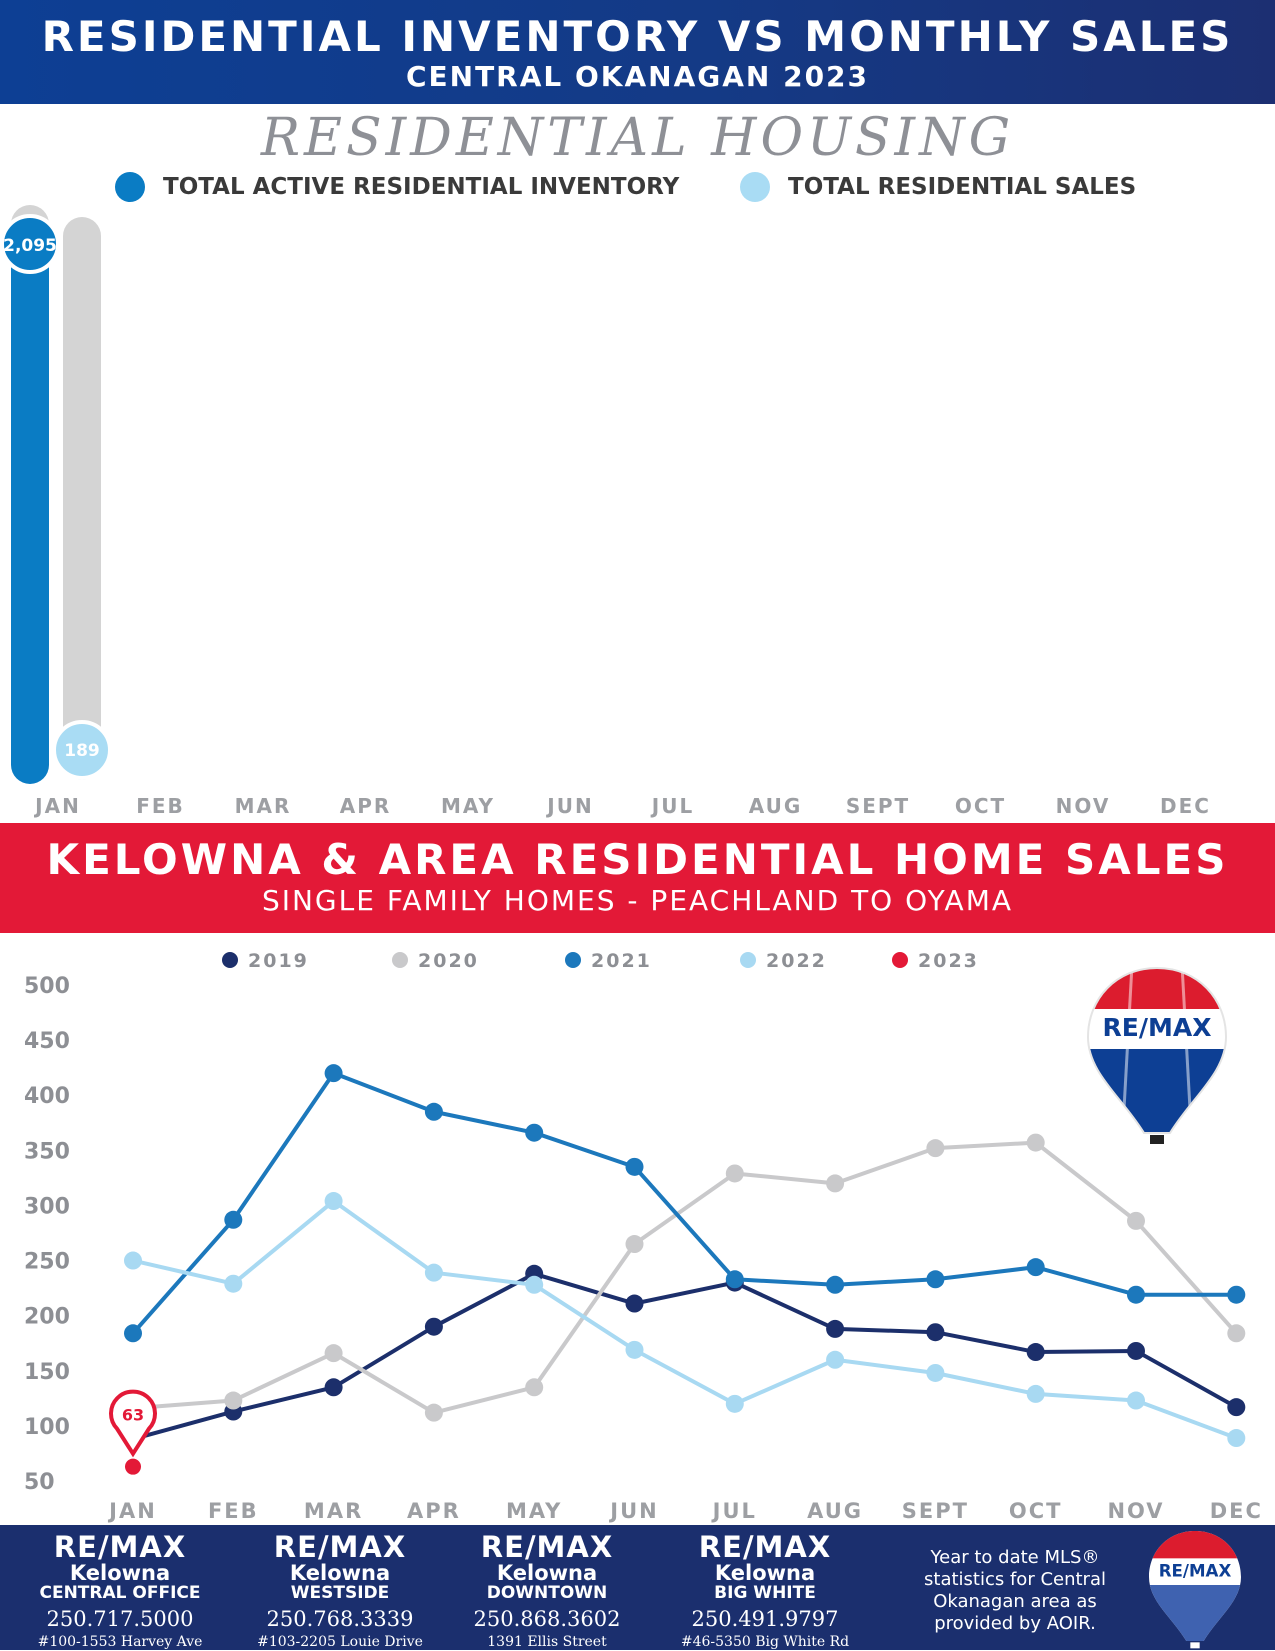  I want to click on office-phone: 250.717.5000, so click(120, 1619).